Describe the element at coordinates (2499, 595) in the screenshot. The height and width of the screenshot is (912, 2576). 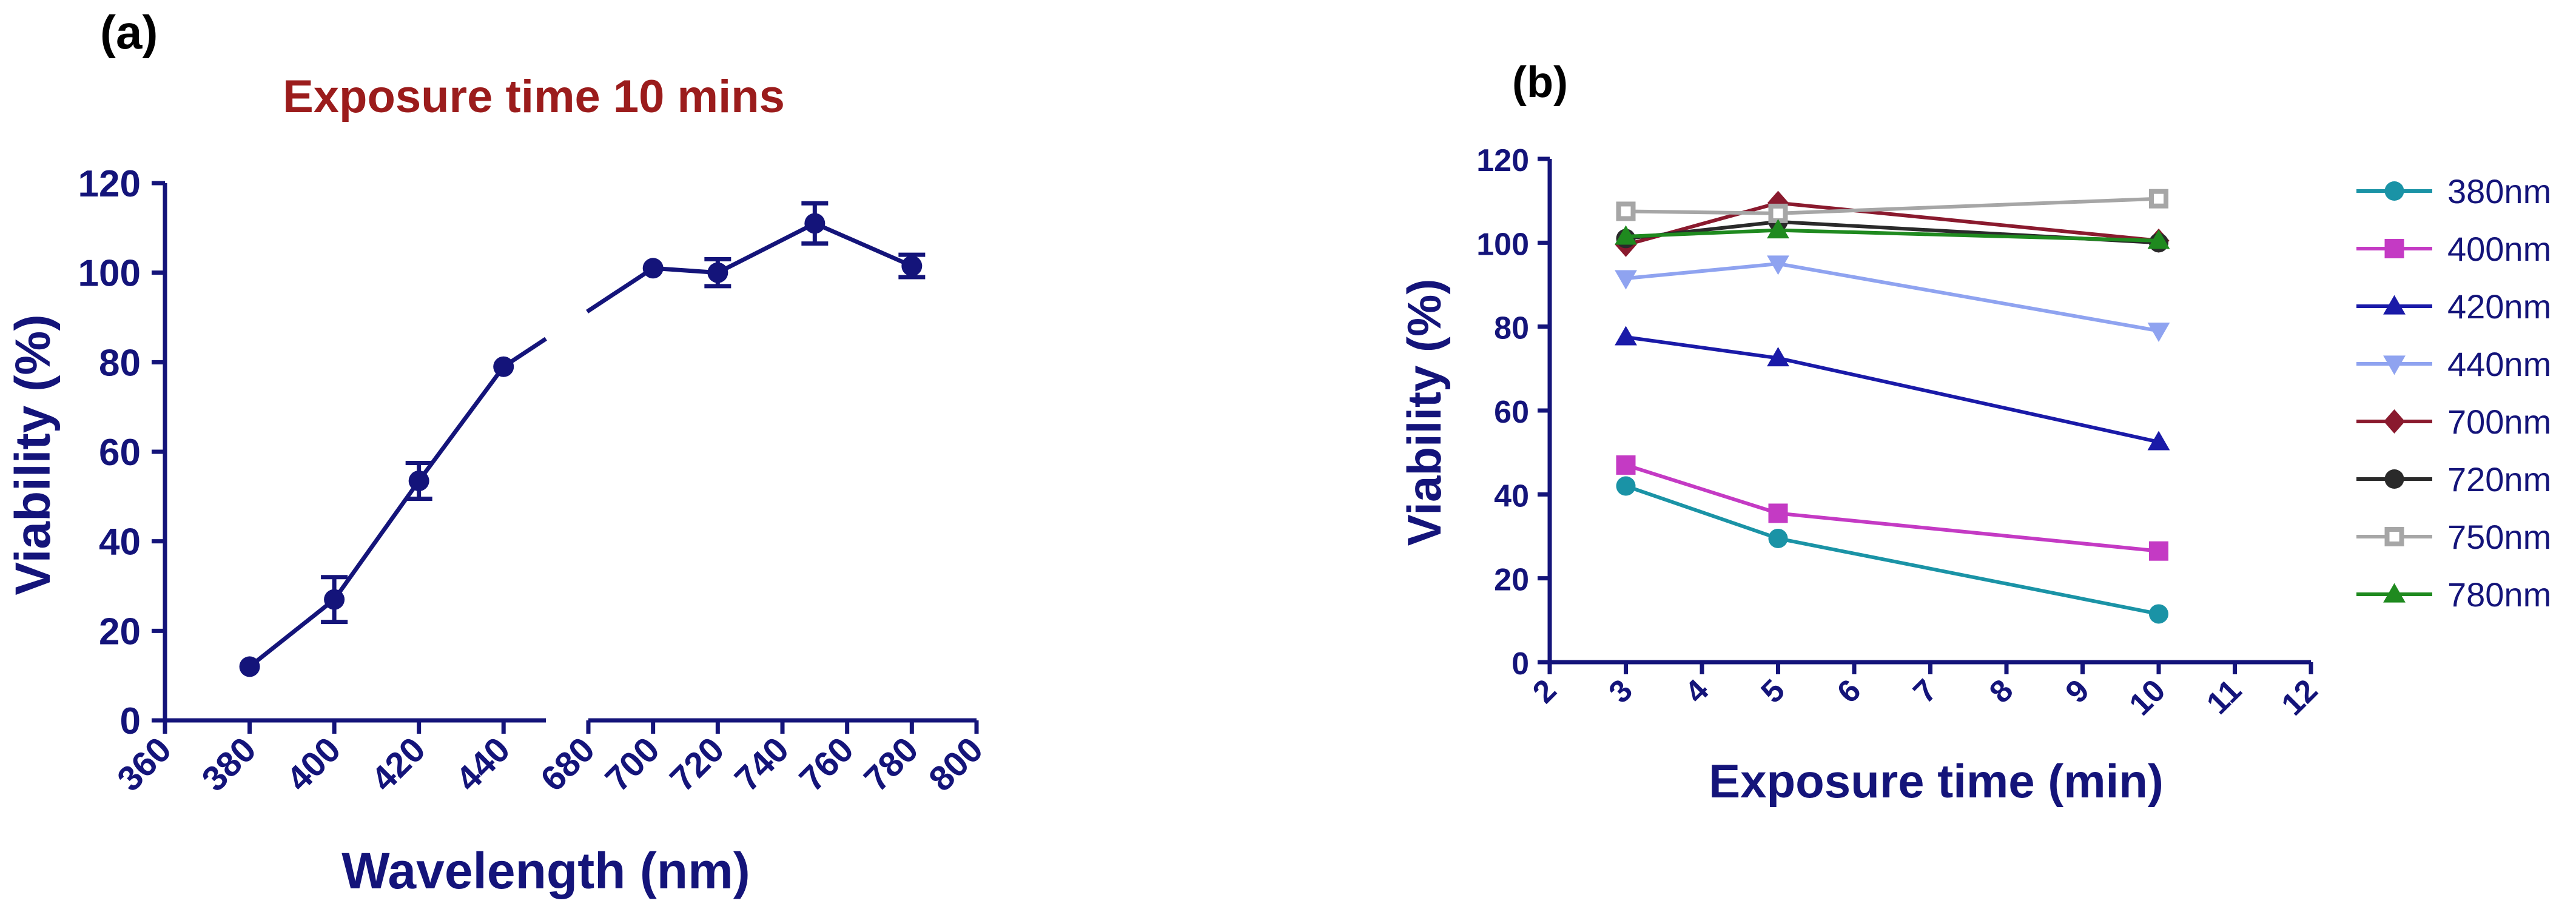
I see `legend-label: 780nm` at that location.